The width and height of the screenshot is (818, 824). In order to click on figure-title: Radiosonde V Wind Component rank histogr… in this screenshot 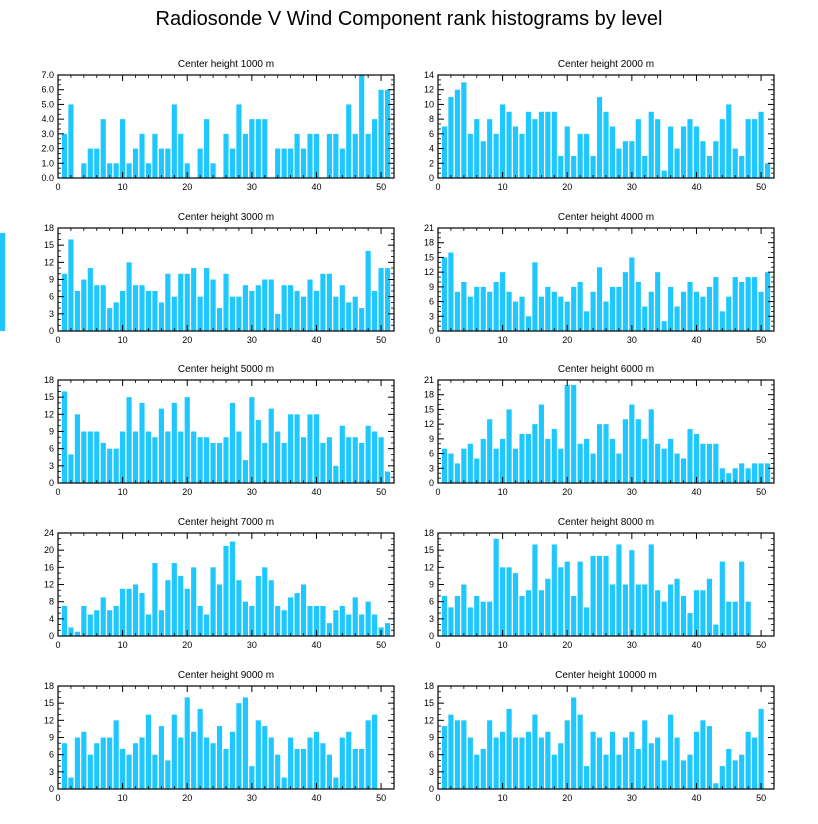, I will do `click(409, 19)`.